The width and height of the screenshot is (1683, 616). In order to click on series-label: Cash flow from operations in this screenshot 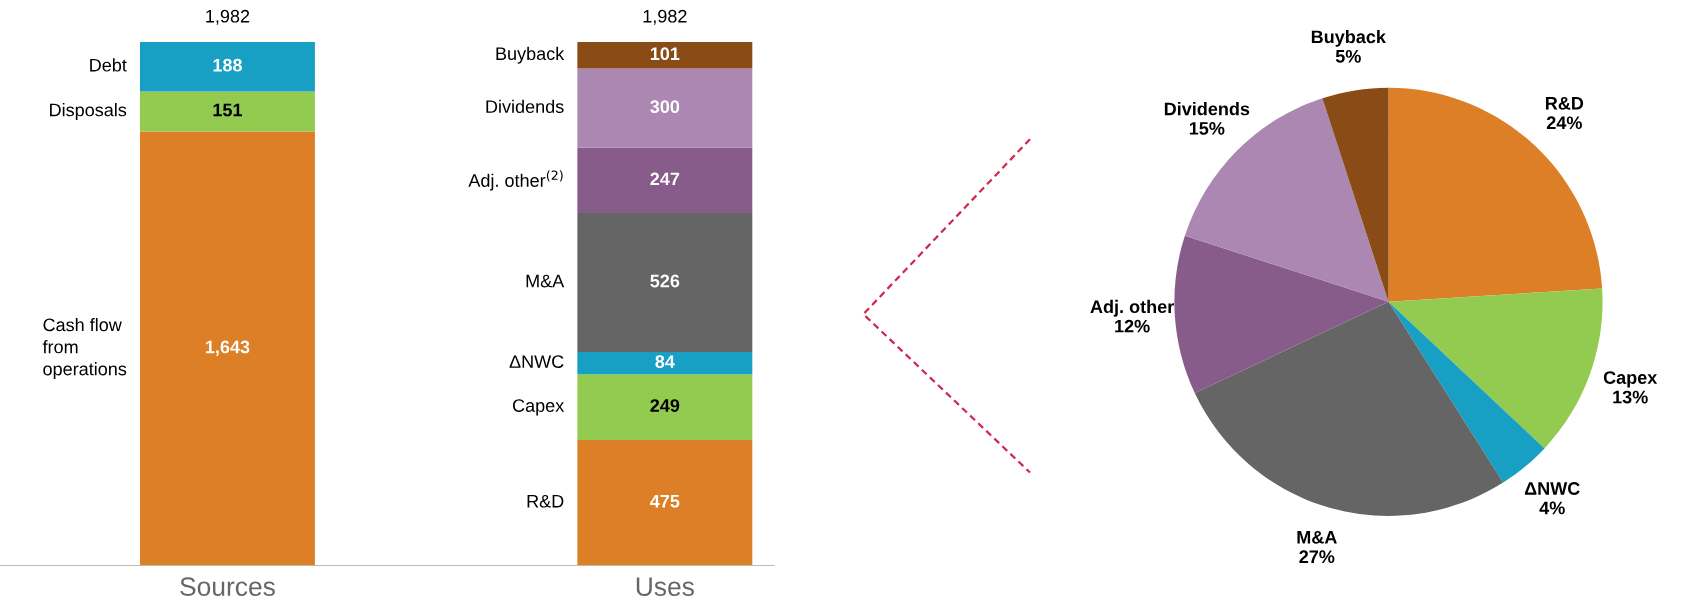, I will do `click(84, 348)`.